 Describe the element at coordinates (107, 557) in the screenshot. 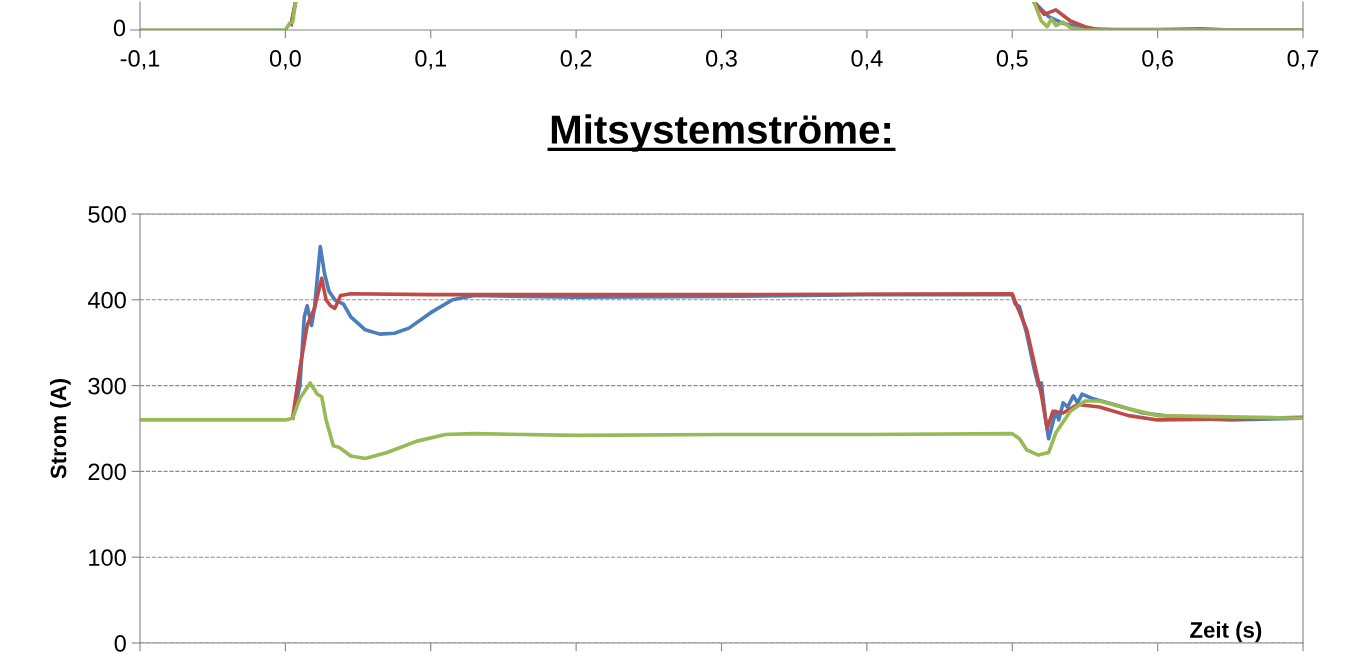

I see `y-tick-label: 100` at that location.